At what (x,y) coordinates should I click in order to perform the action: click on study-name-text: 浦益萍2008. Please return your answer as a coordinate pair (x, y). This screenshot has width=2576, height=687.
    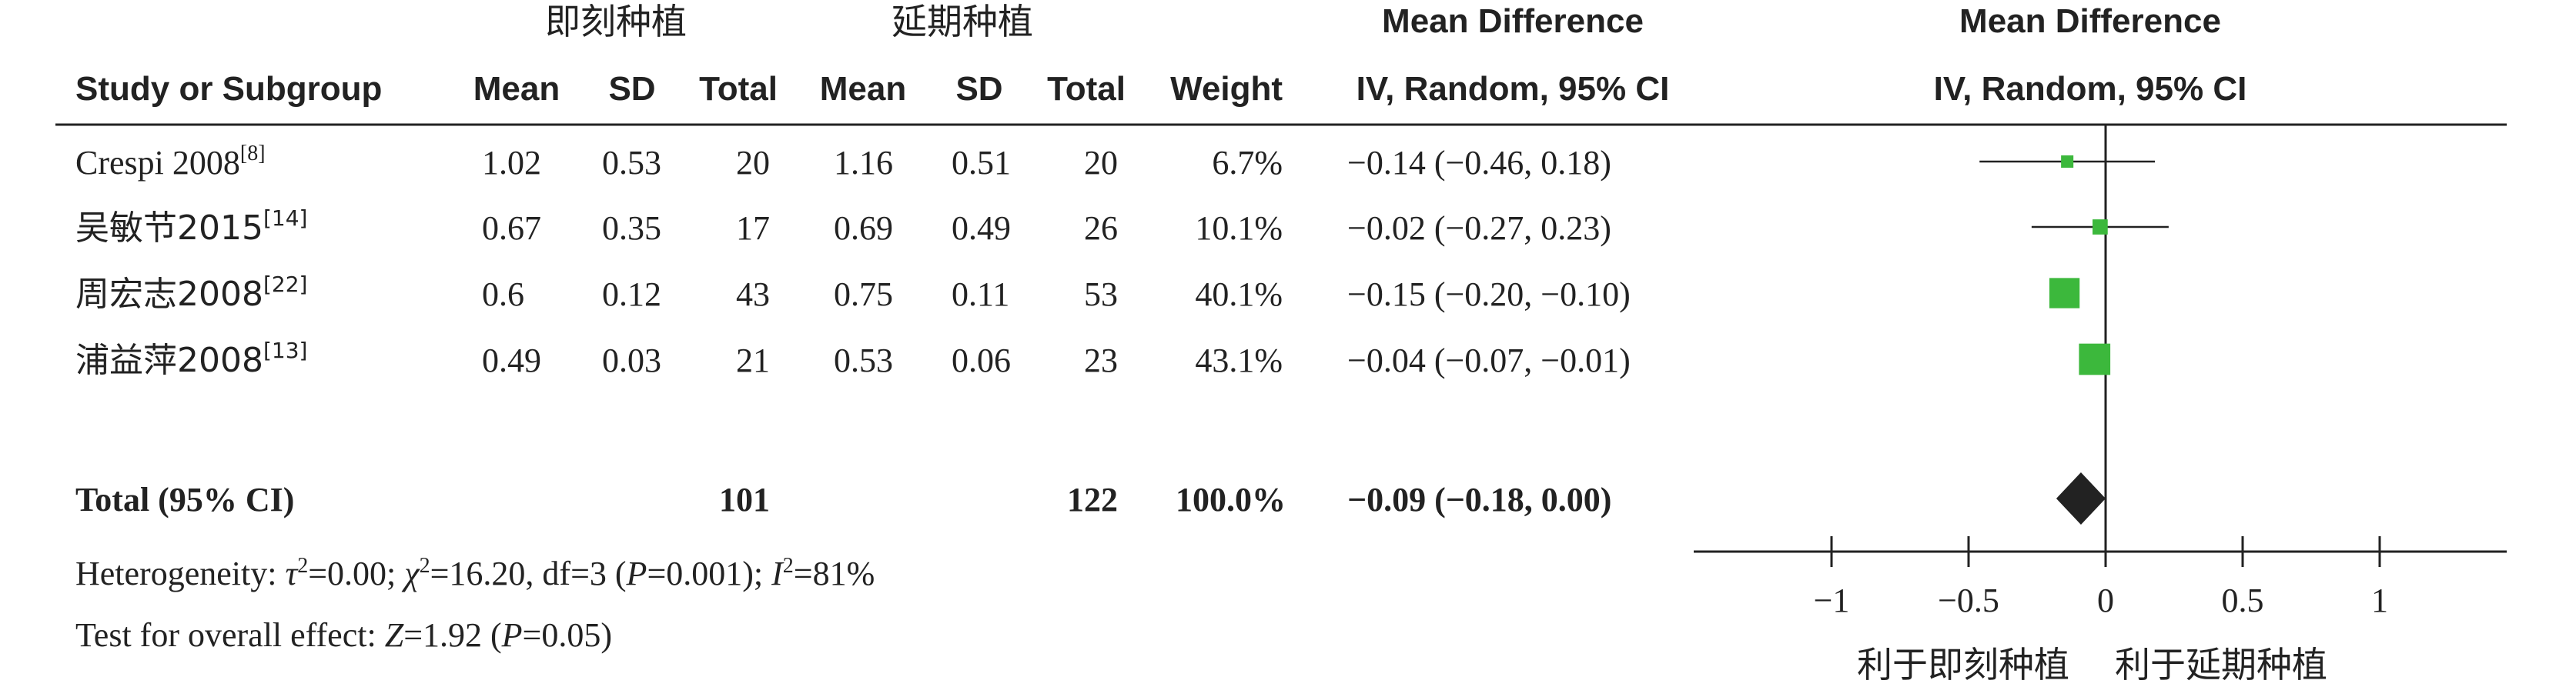
    Looking at the image, I should click on (169, 361).